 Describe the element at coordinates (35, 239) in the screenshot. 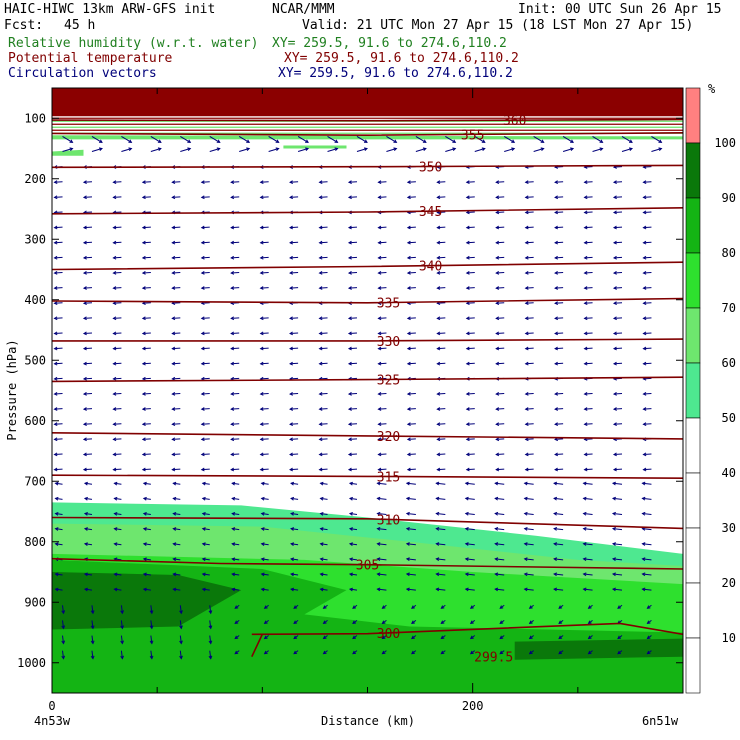

I see `y-tick-label-300: 300` at that location.